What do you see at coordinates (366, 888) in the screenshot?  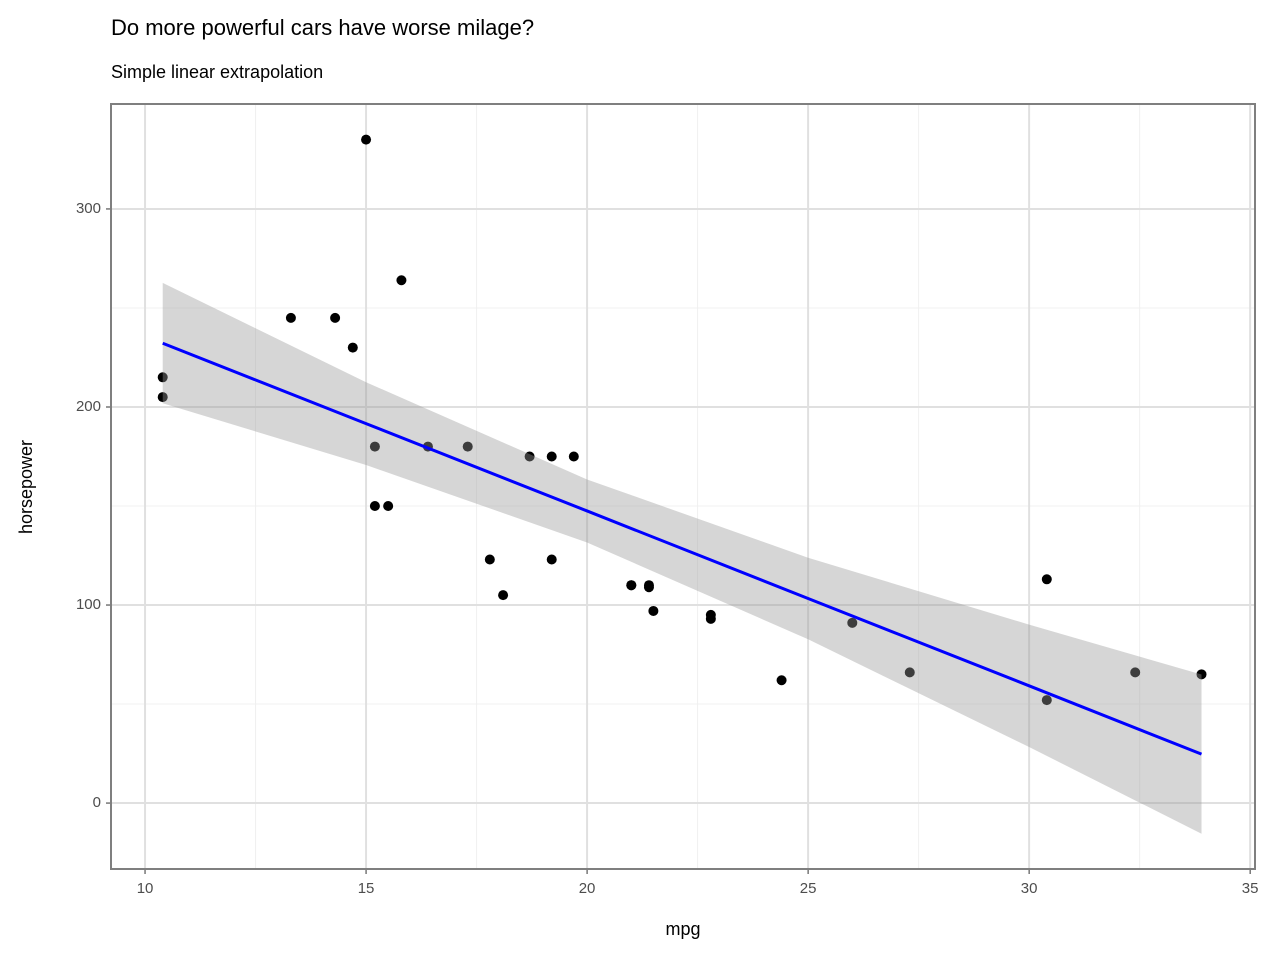 I see `x-tick-label: 15` at bounding box center [366, 888].